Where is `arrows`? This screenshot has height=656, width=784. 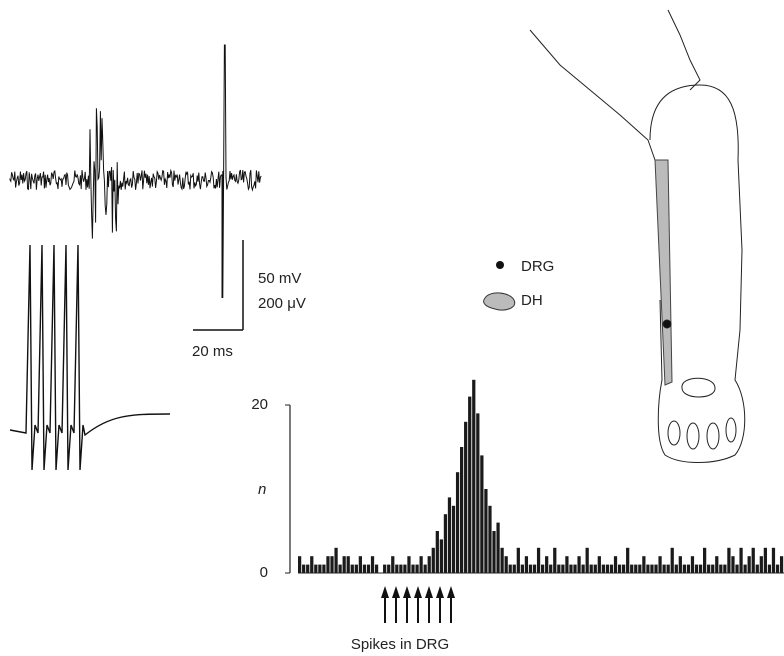
arrows is located at coordinates (418, 604).